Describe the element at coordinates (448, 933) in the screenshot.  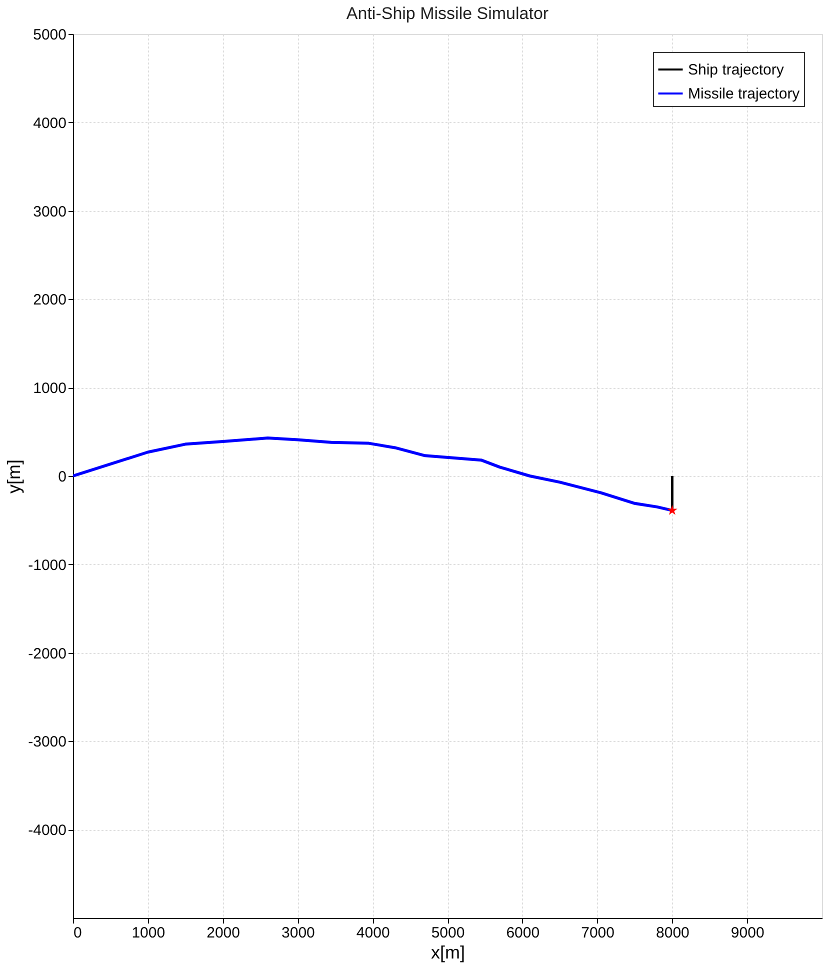
I see `x-tick-label: 5000` at that location.